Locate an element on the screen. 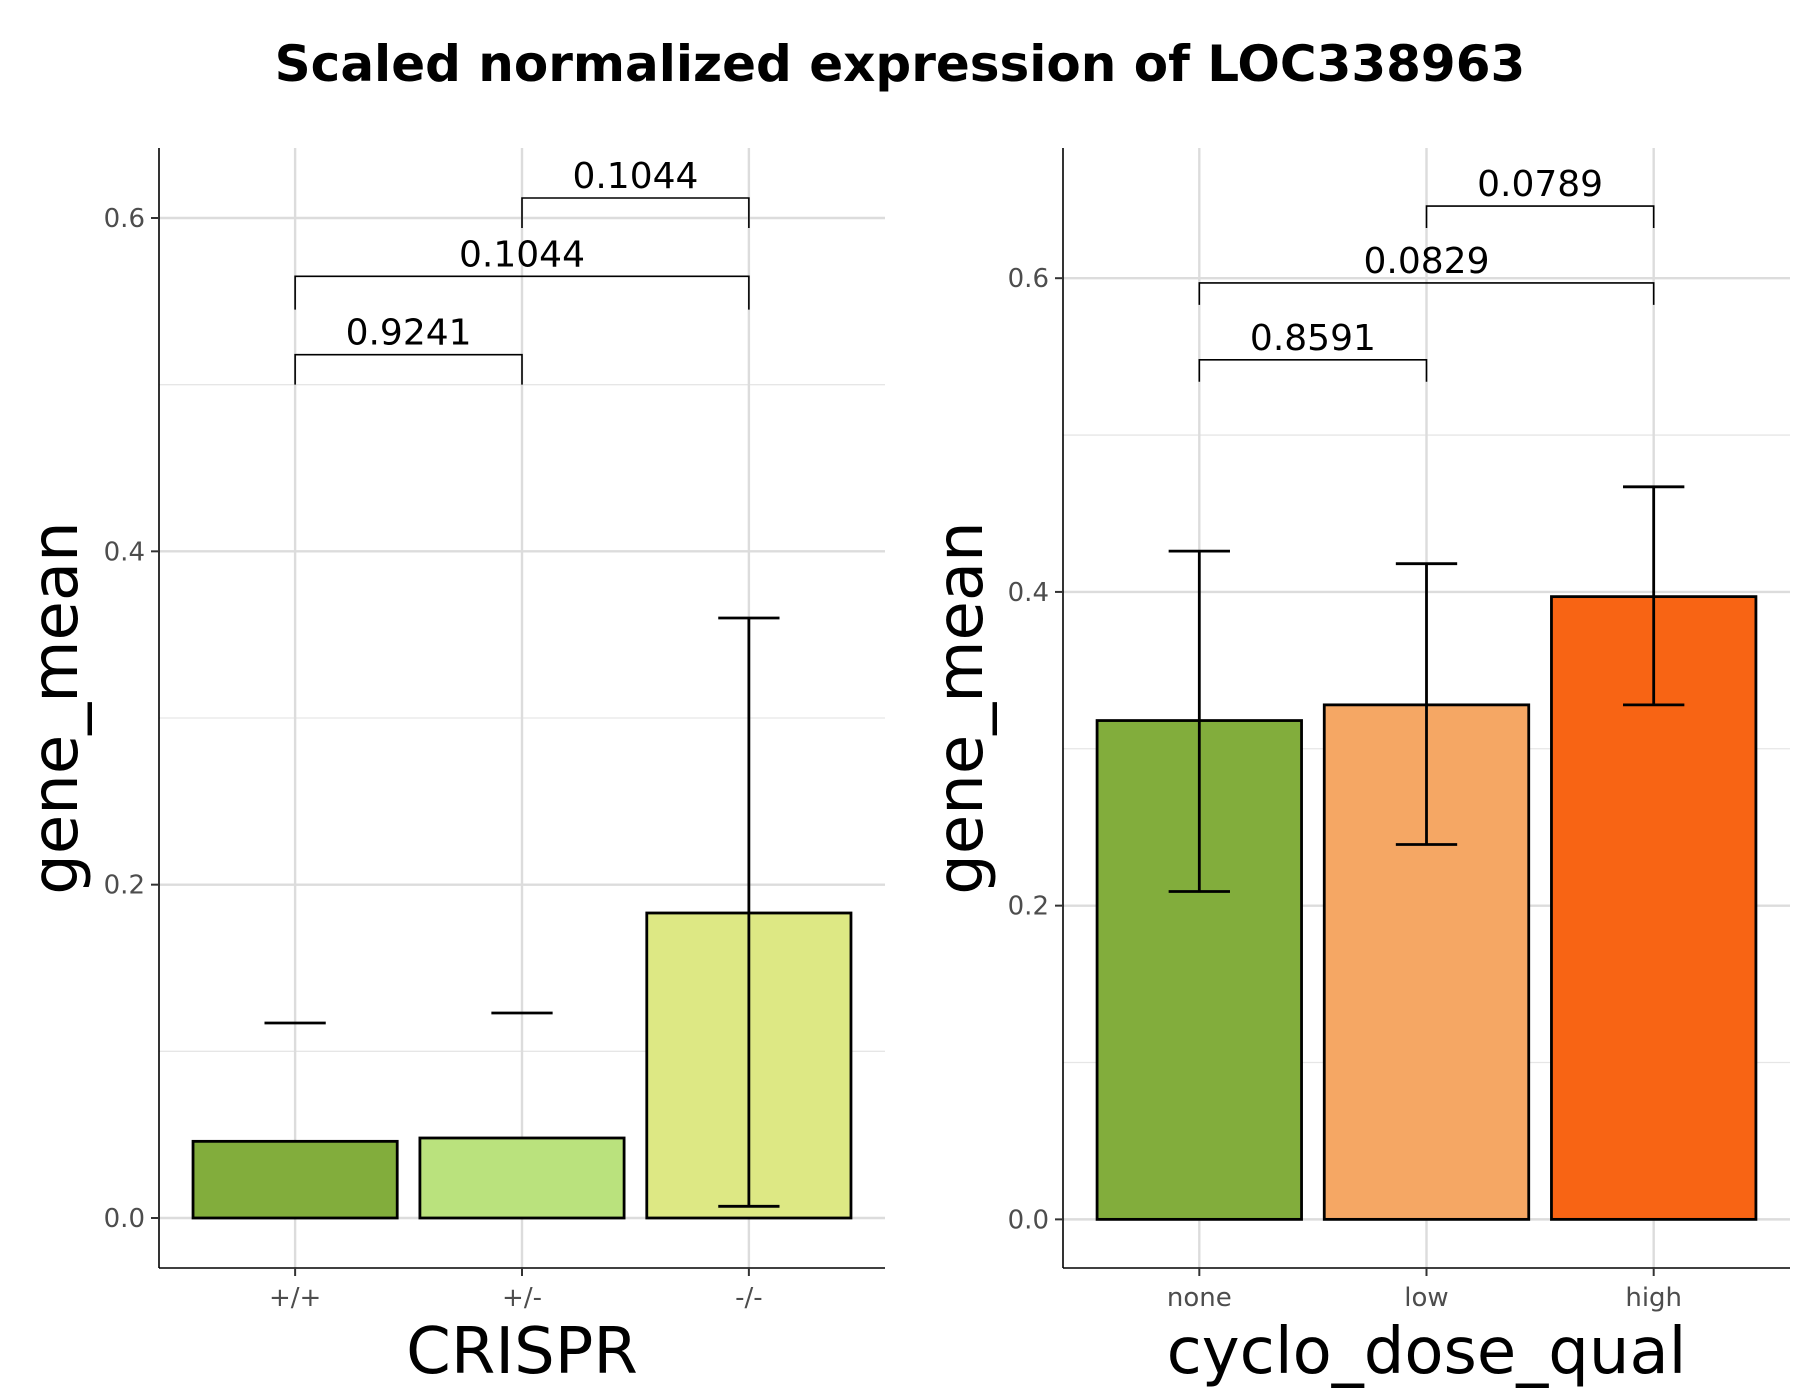 Image resolution: width=1800 pixels, height=1400 pixels. significance-brackets: 0.9241 0.1044 0.1044 is located at coordinates (522, 270).